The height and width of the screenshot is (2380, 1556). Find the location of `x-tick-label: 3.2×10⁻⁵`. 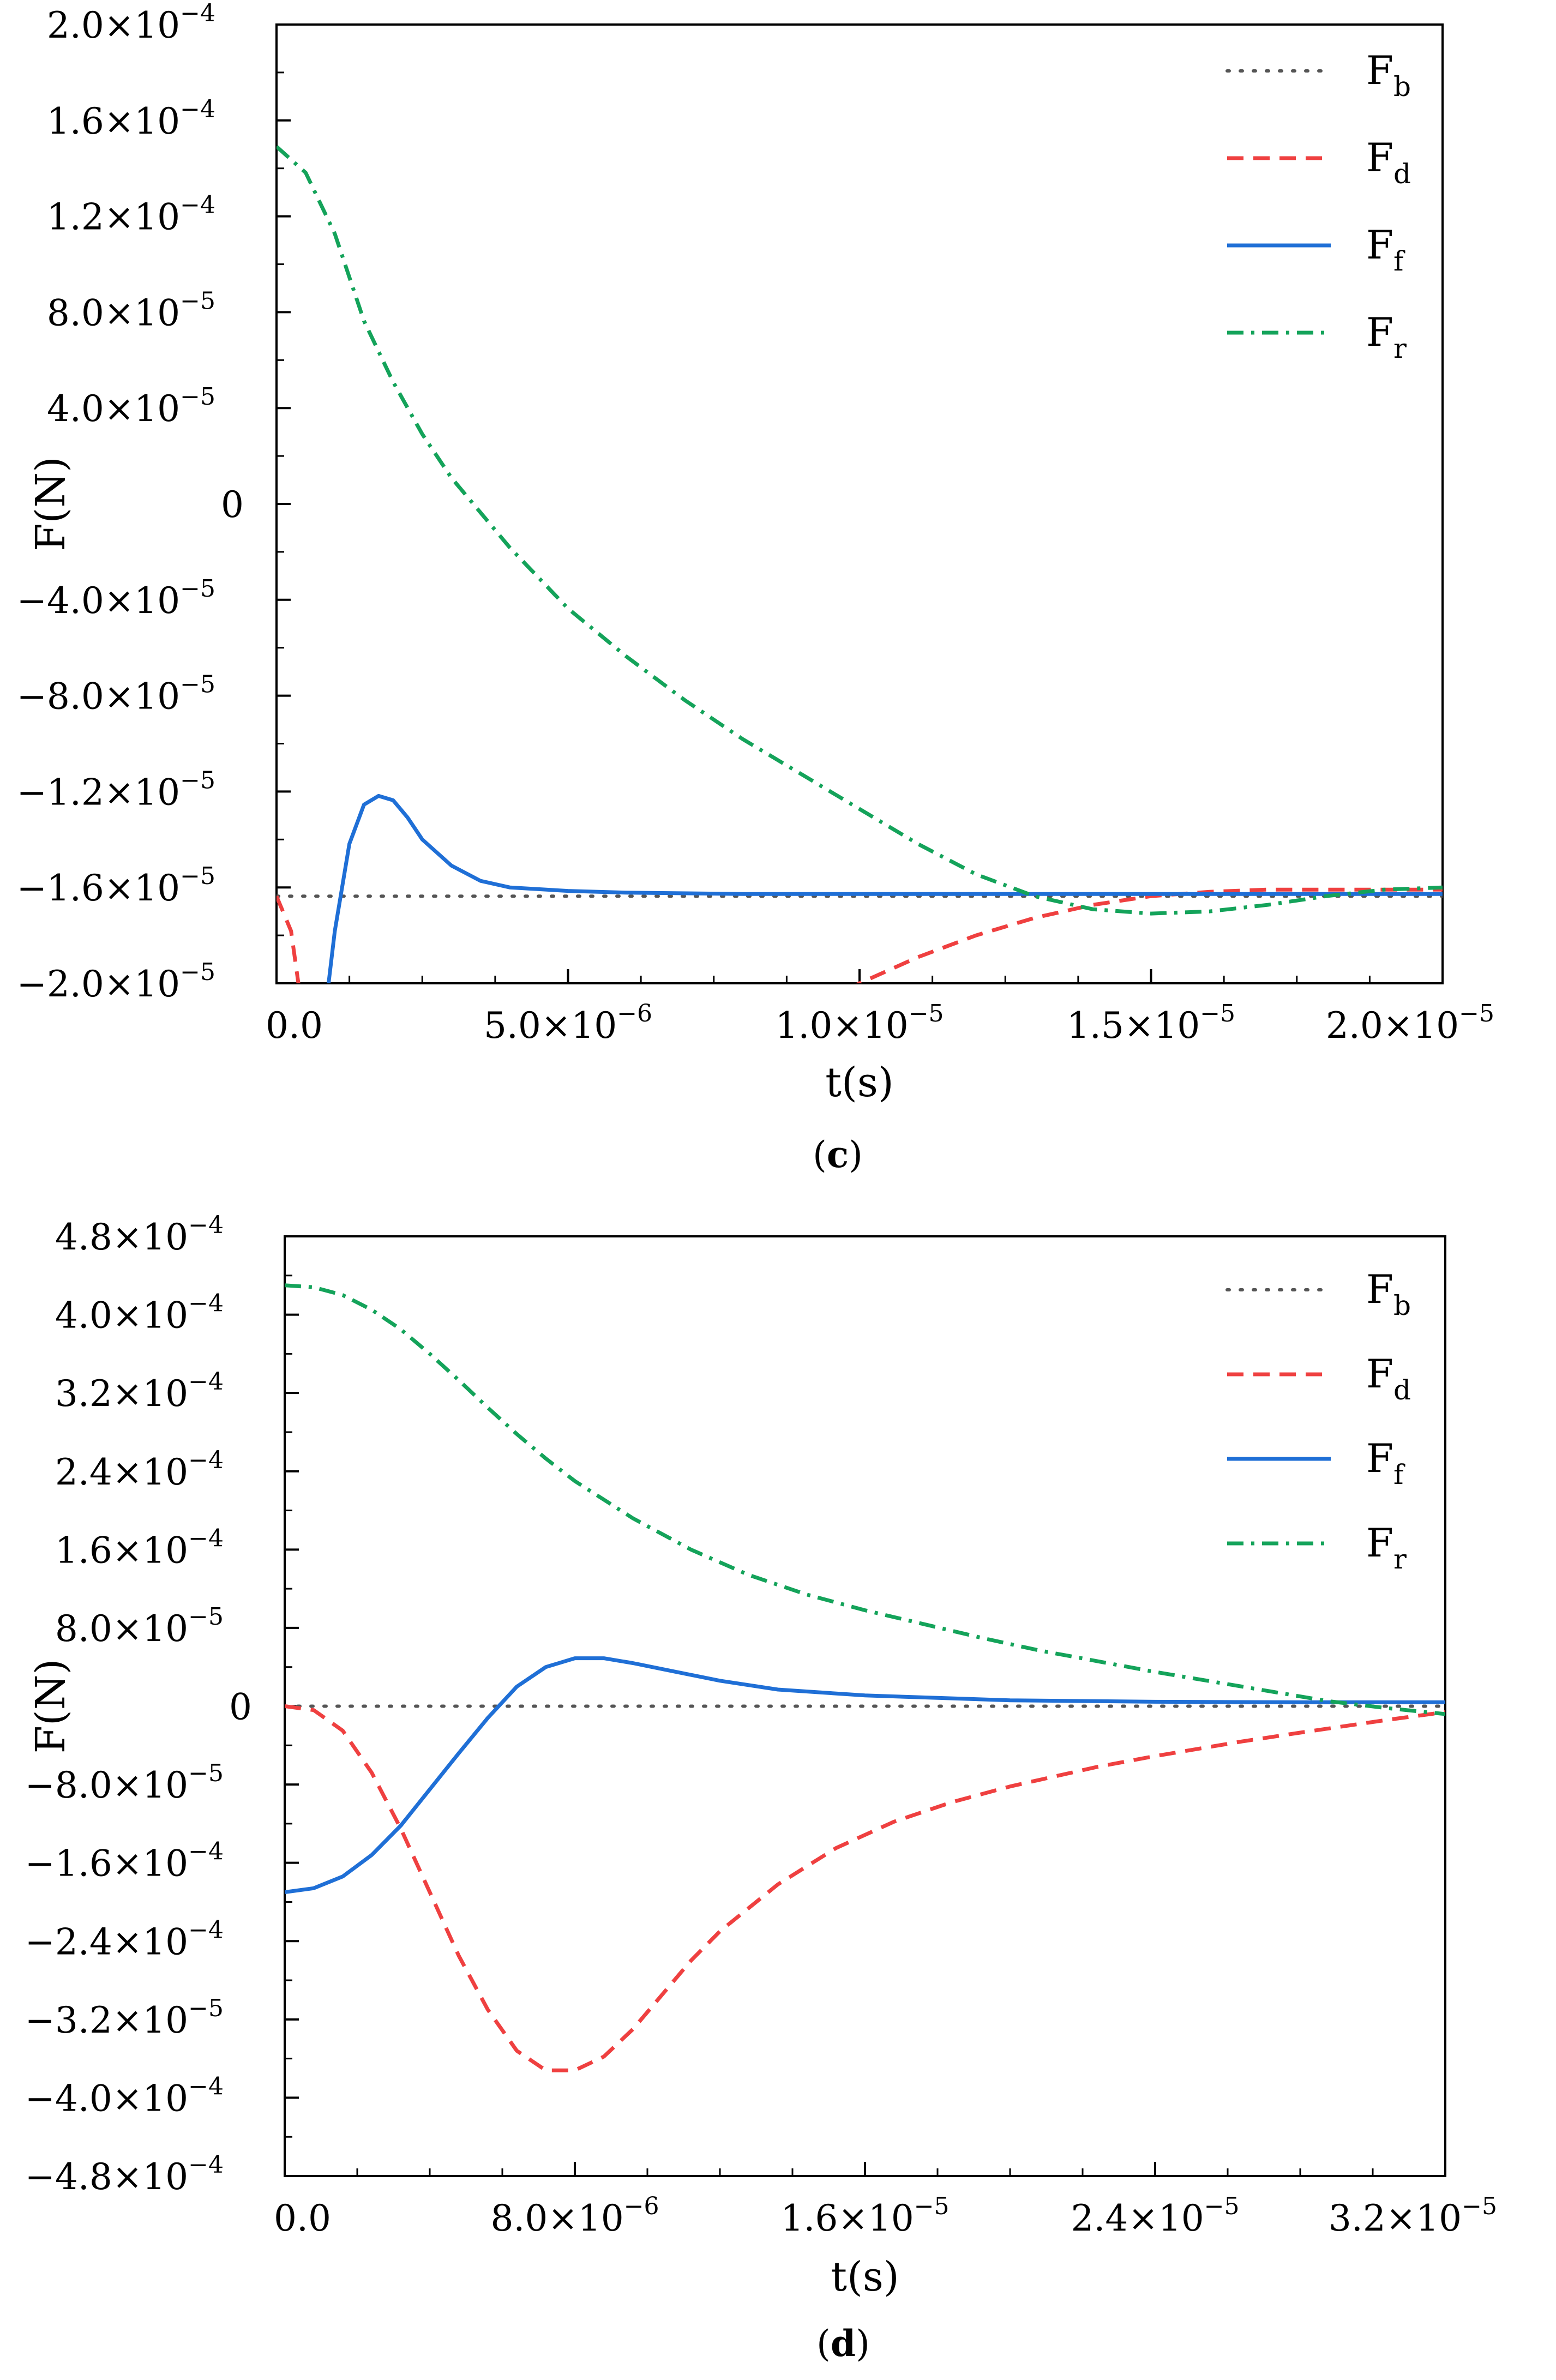

x-tick-label: 3.2×10⁻⁵ is located at coordinates (1413, 2215).